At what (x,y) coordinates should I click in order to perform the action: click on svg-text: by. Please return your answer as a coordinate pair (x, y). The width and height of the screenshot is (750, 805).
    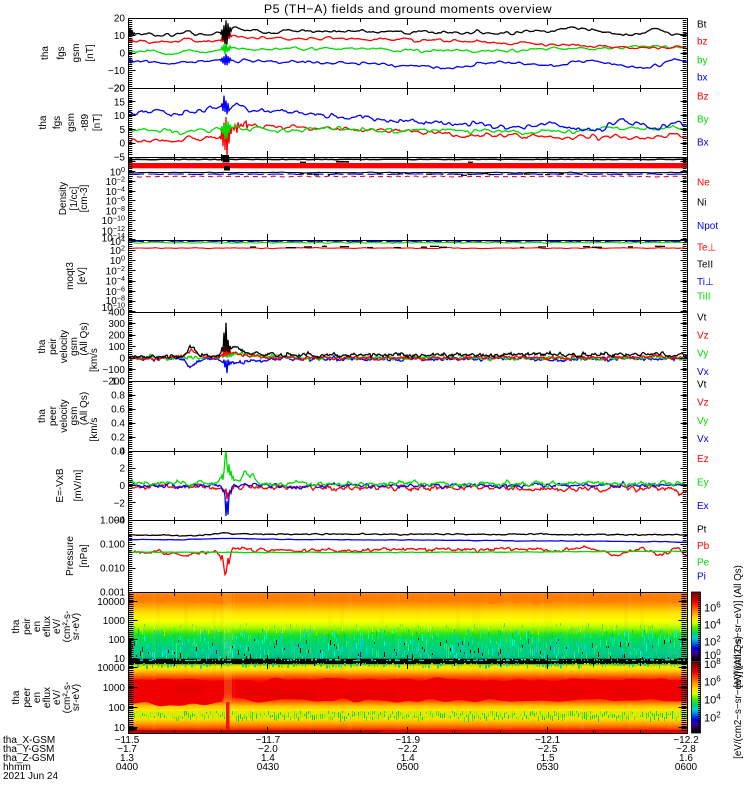
    Looking at the image, I should click on (702, 61).